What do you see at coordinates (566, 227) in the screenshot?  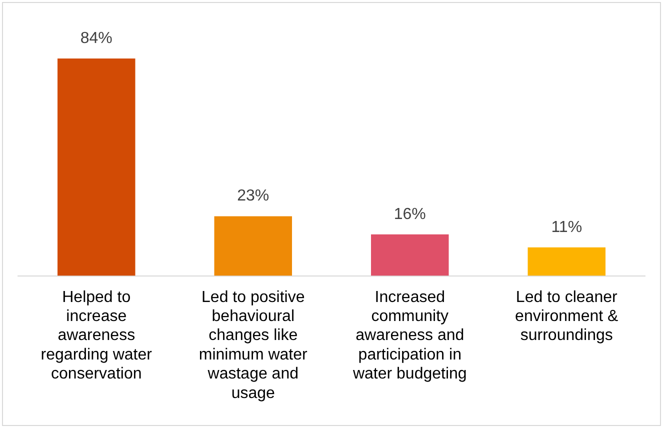 I see `data-label: 11%` at bounding box center [566, 227].